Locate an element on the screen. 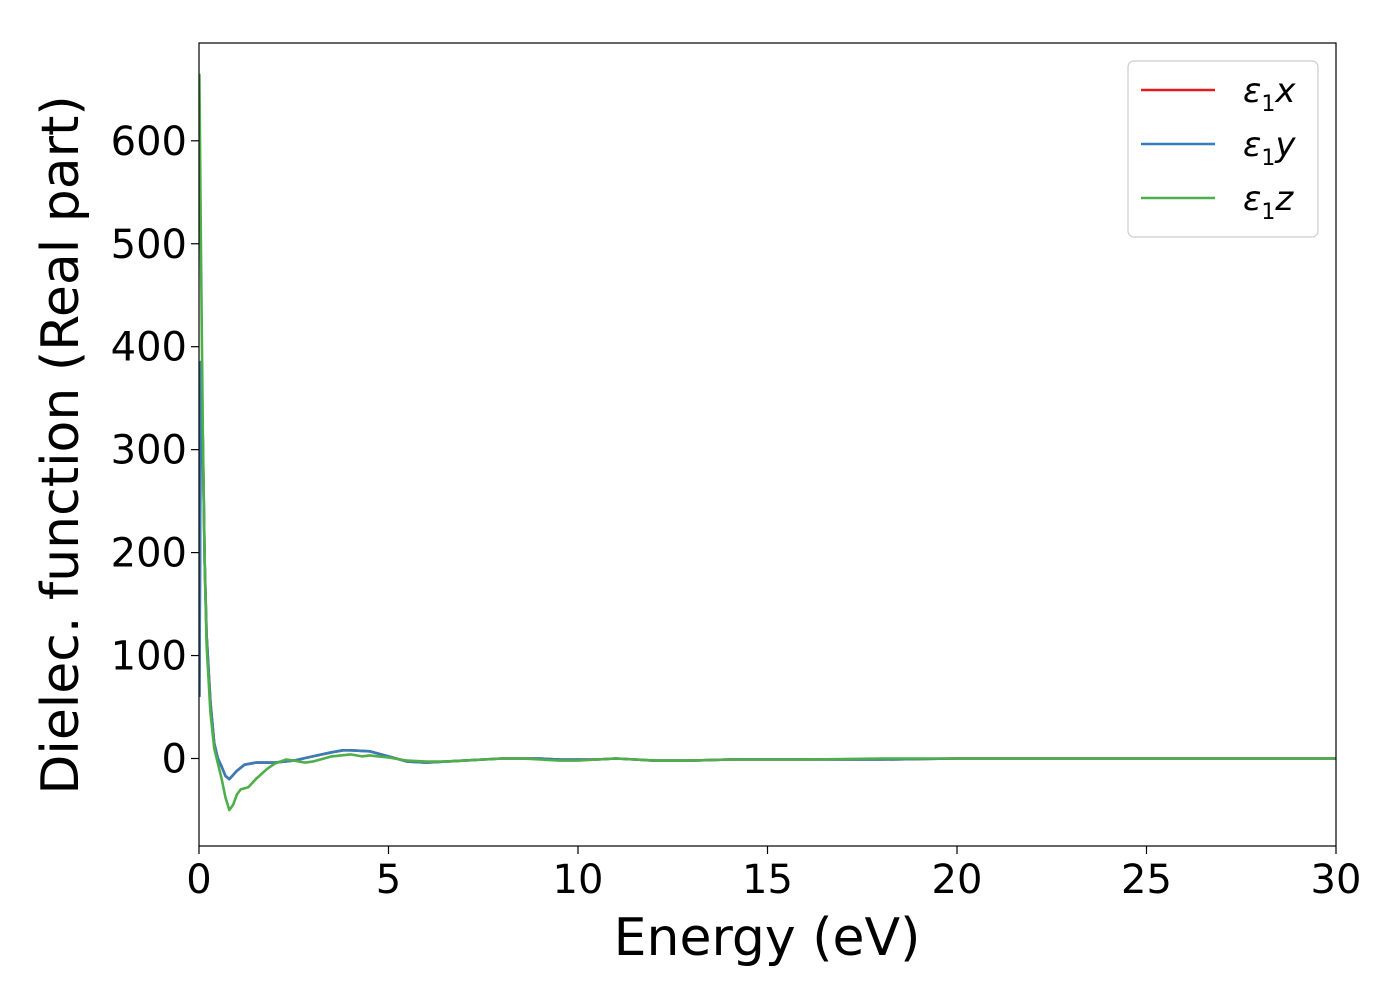  x-tick-label: 20 is located at coordinates (957, 880).